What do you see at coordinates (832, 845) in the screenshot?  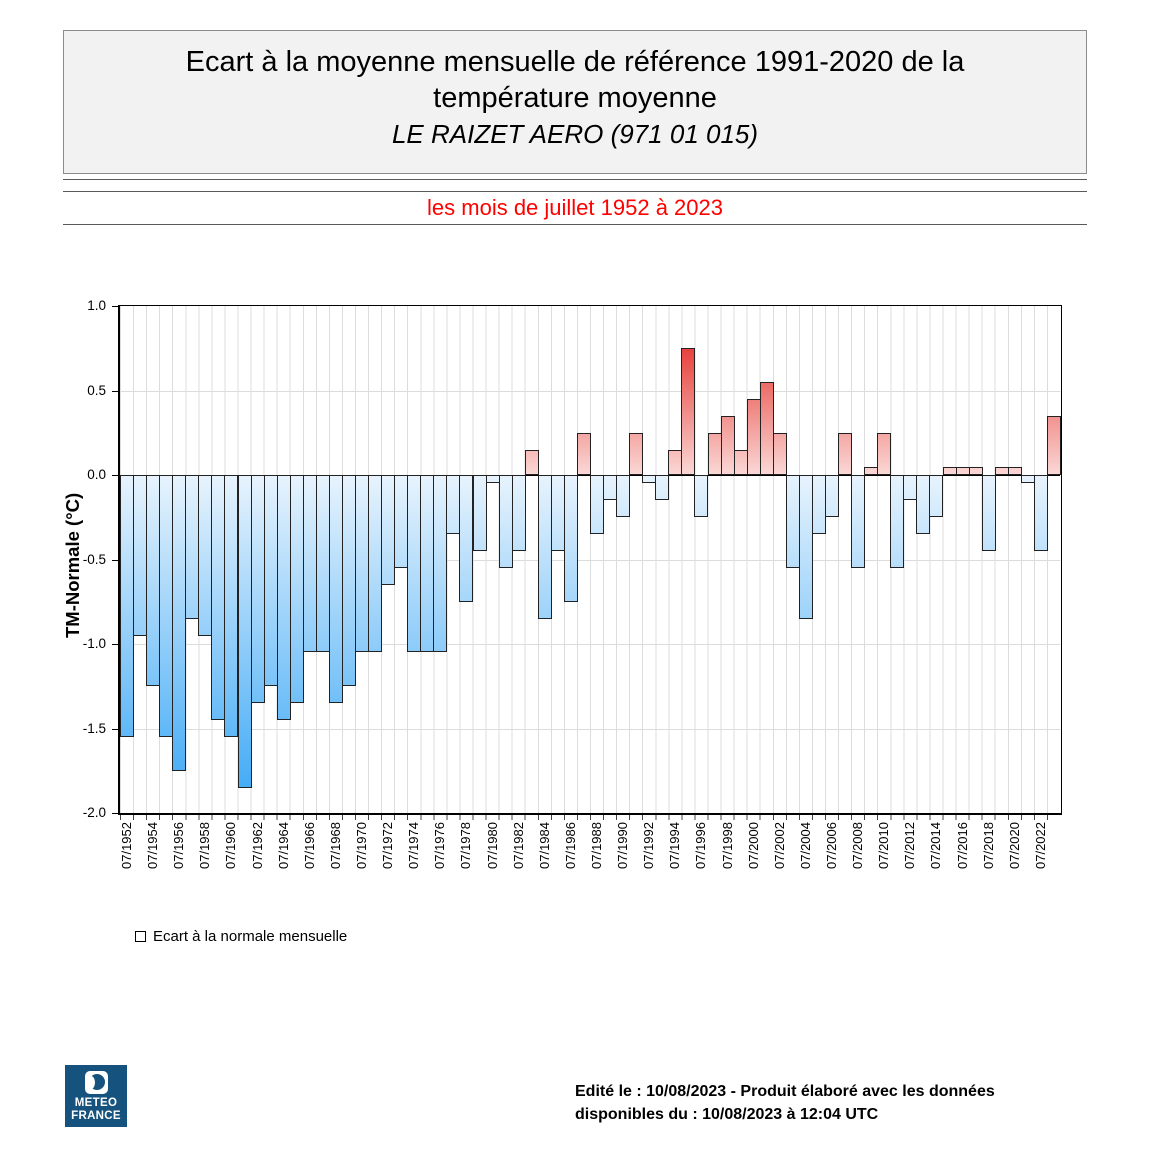 I see `x-tick-label: 07/2006` at bounding box center [832, 845].